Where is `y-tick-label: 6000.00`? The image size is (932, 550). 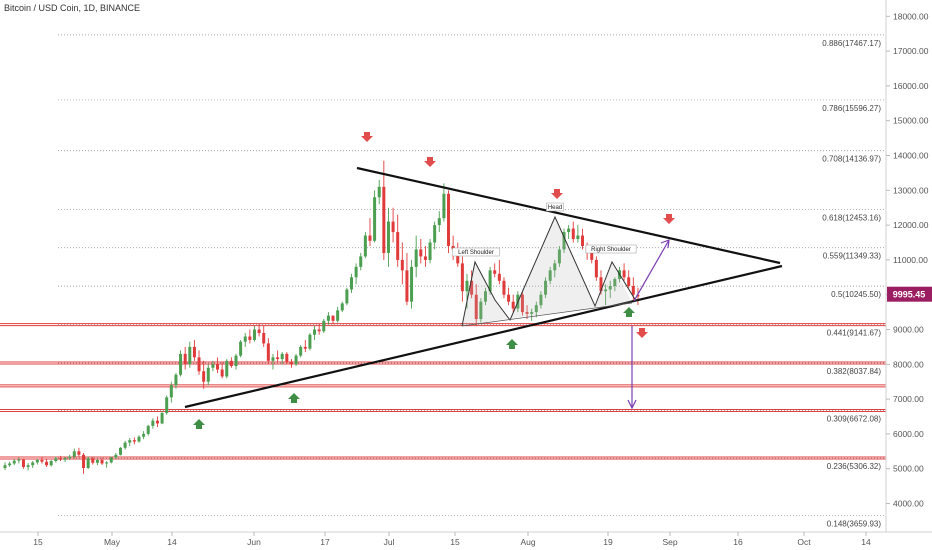
y-tick-label: 6000.00 is located at coordinates (908, 434).